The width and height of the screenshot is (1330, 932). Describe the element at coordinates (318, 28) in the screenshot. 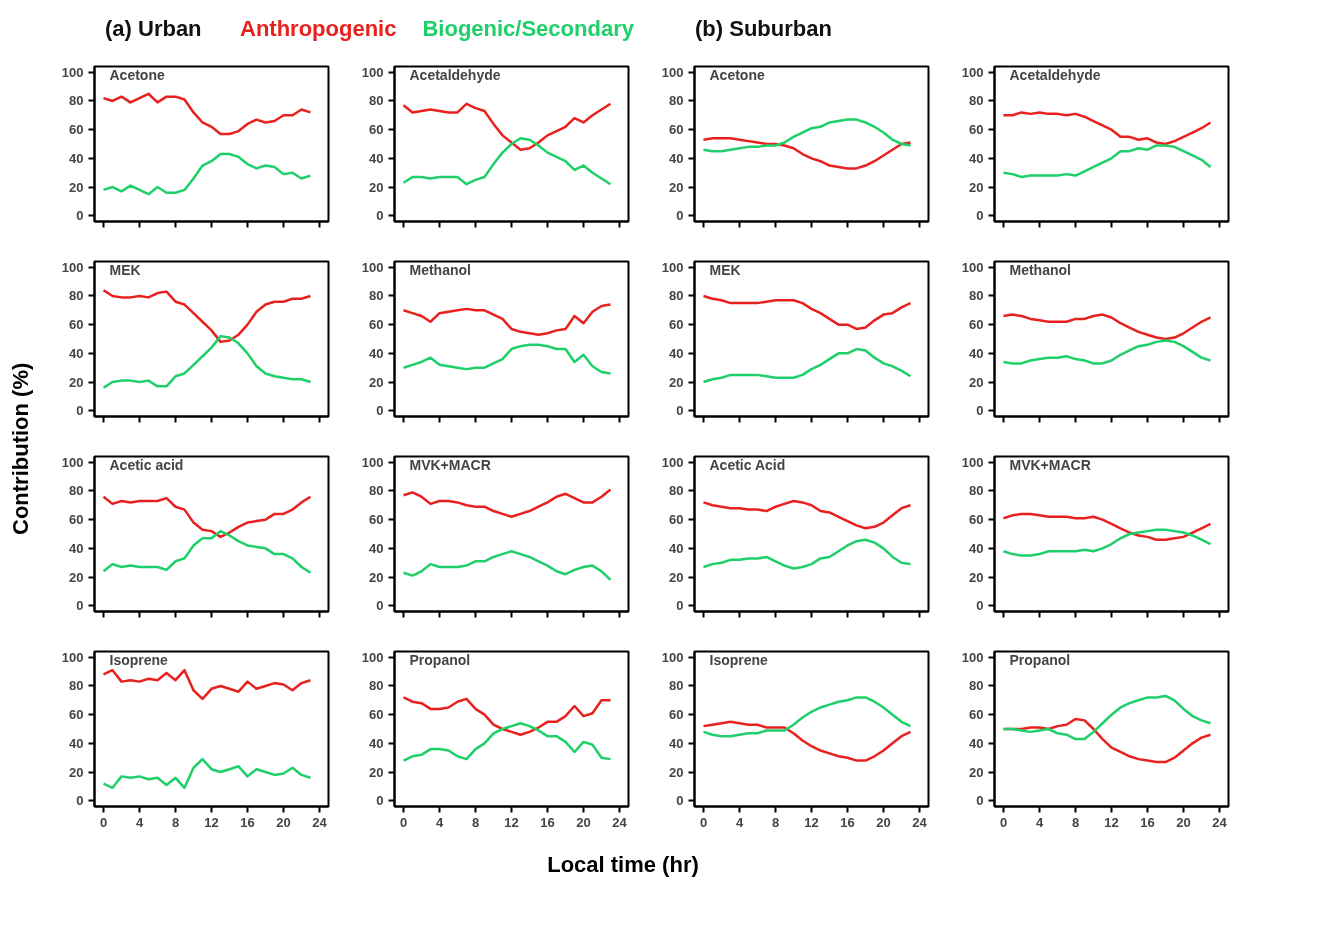

I see `text: Anthropogenic` at that location.